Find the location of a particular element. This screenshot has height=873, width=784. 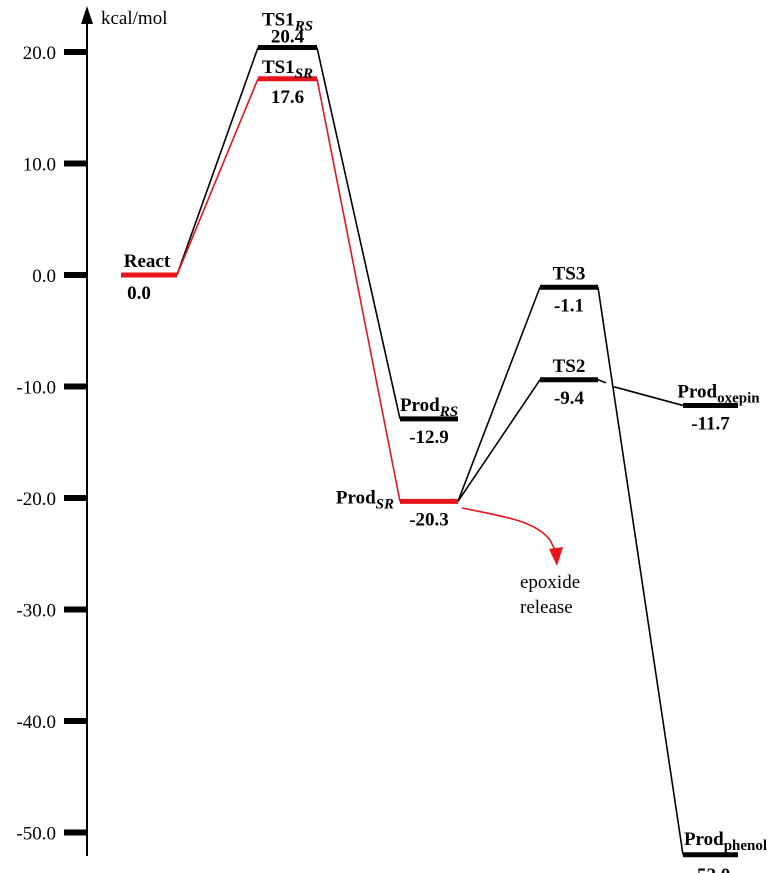

level-name-ts2: TS2 is located at coordinates (569, 366).